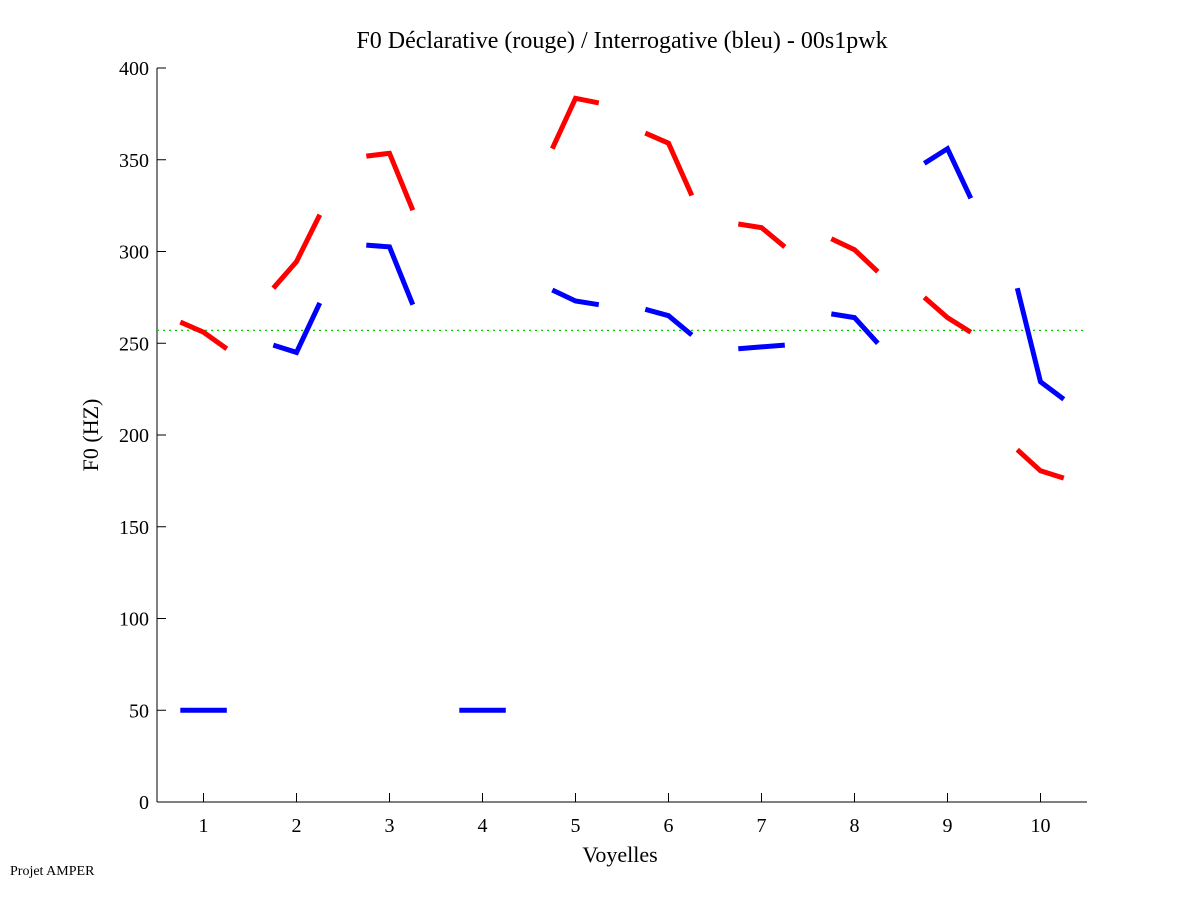  I want to click on x-tick-label: 7, so click(762, 826).